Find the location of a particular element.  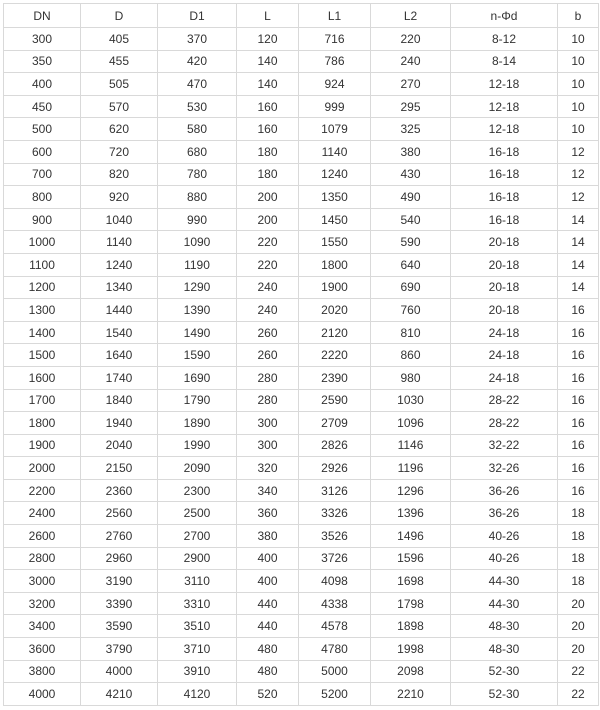

table-cell: 260 is located at coordinates (267, 332).